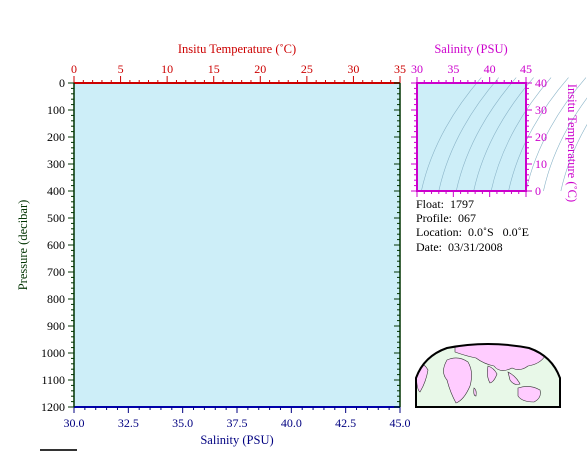  What do you see at coordinates (56, 299) in the screenshot?
I see `left-axis-tick-label: 800` at bounding box center [56, 299].